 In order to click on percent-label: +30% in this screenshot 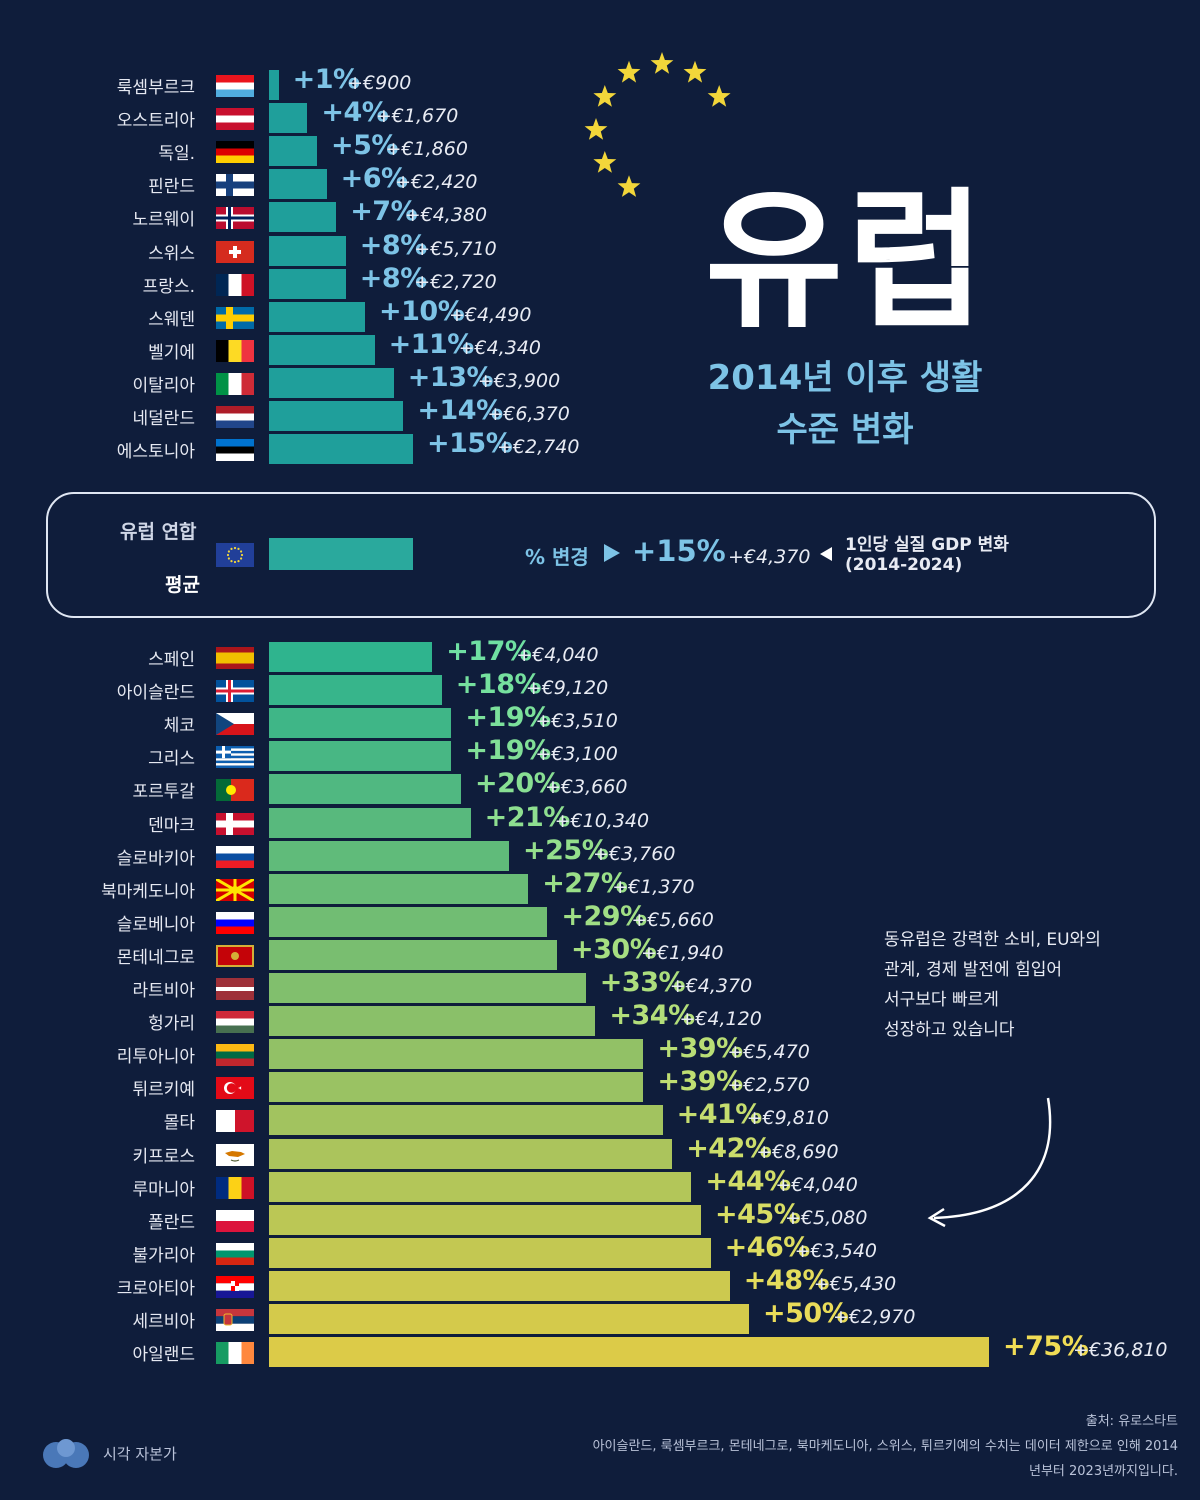, I will do `click(614, 949)`.